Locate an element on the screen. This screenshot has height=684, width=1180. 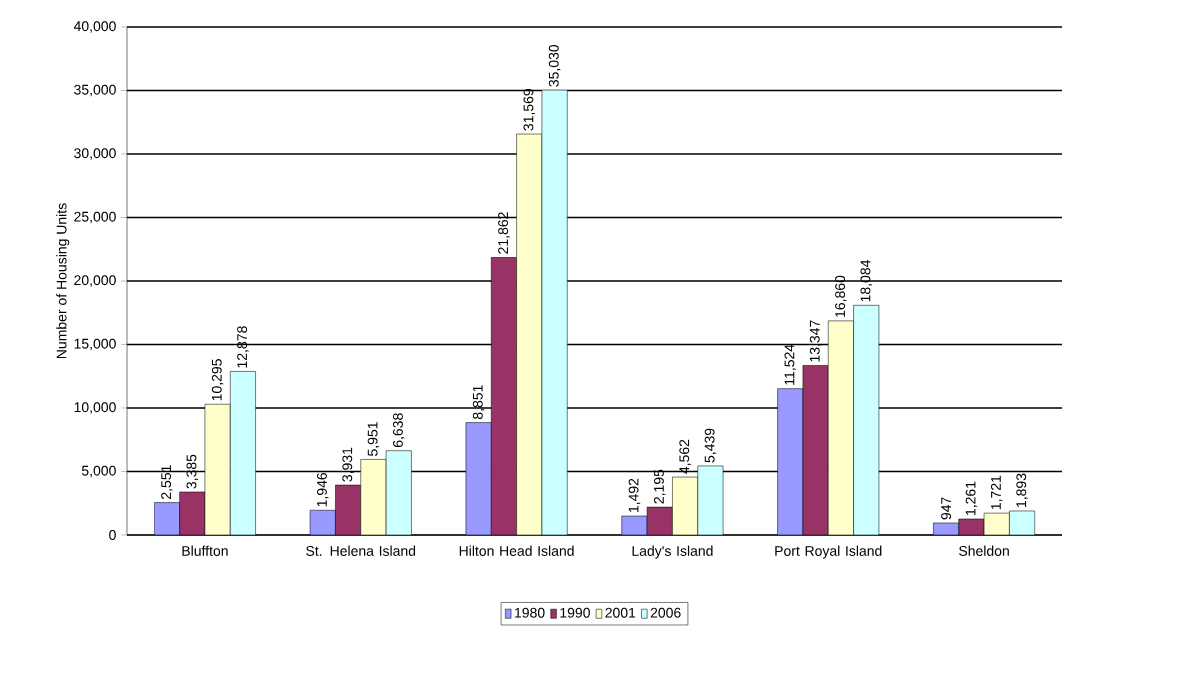
x-tick-label: Lady's Island is located at coordinates (672, 552).